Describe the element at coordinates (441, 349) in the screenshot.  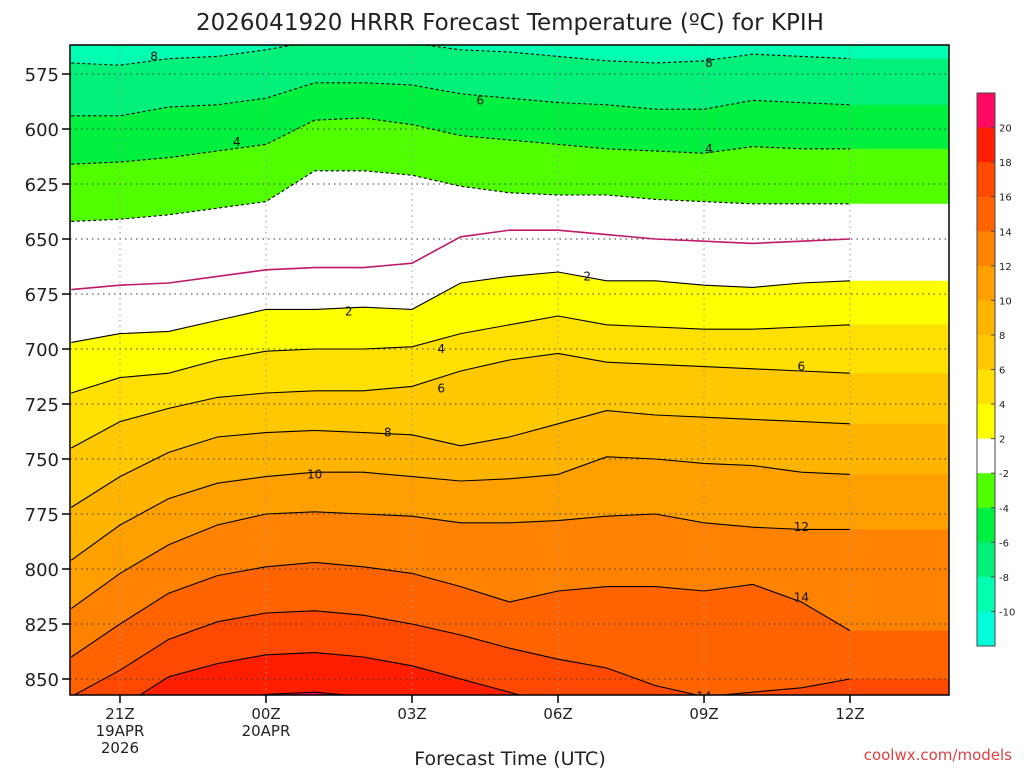
I see `contour-label-7: 4` at that location.